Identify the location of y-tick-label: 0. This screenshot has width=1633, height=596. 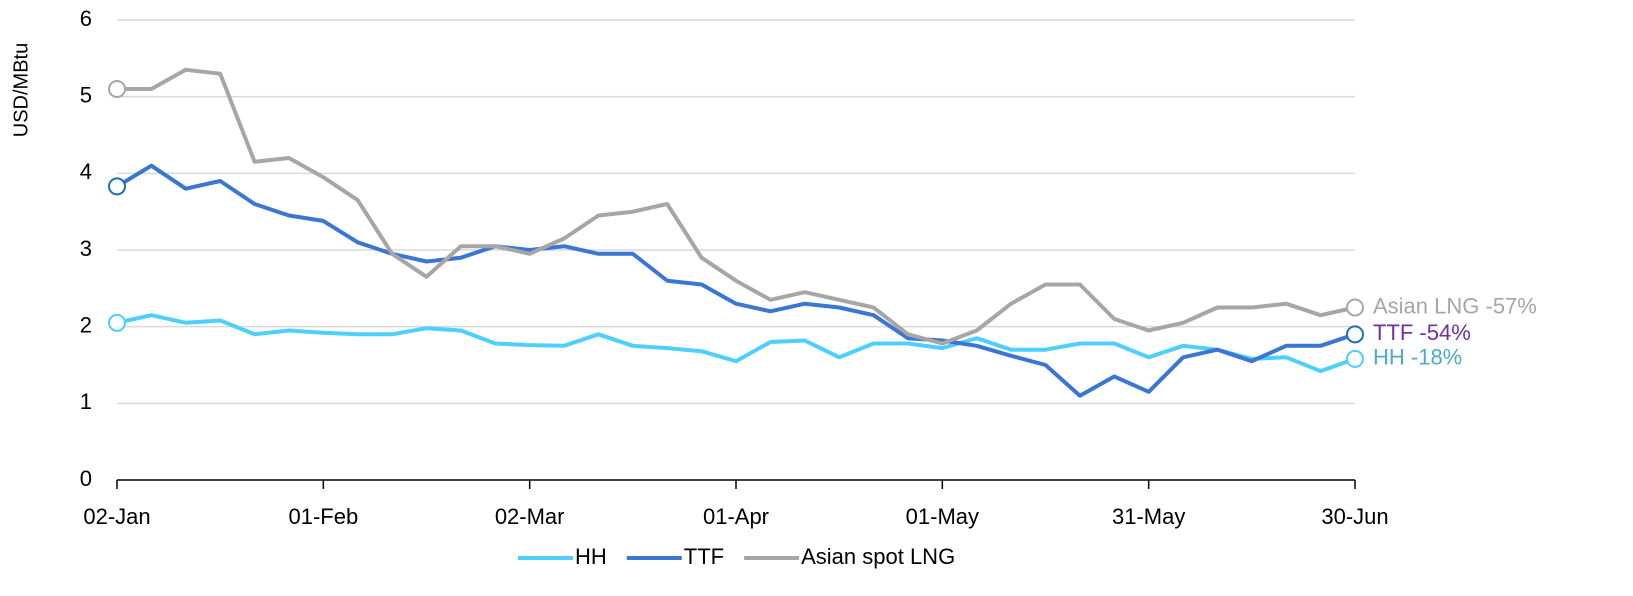
(86, 478).